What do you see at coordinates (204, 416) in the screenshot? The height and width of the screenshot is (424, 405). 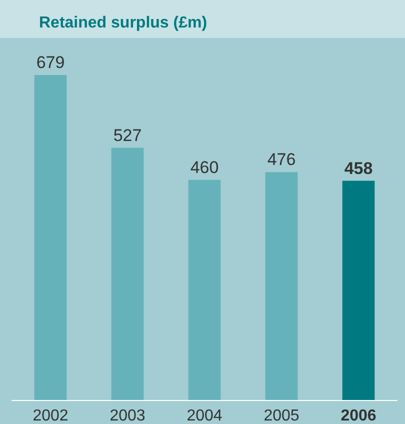 I see `x-tick-label: 2004` at bounding box center [204, 416].